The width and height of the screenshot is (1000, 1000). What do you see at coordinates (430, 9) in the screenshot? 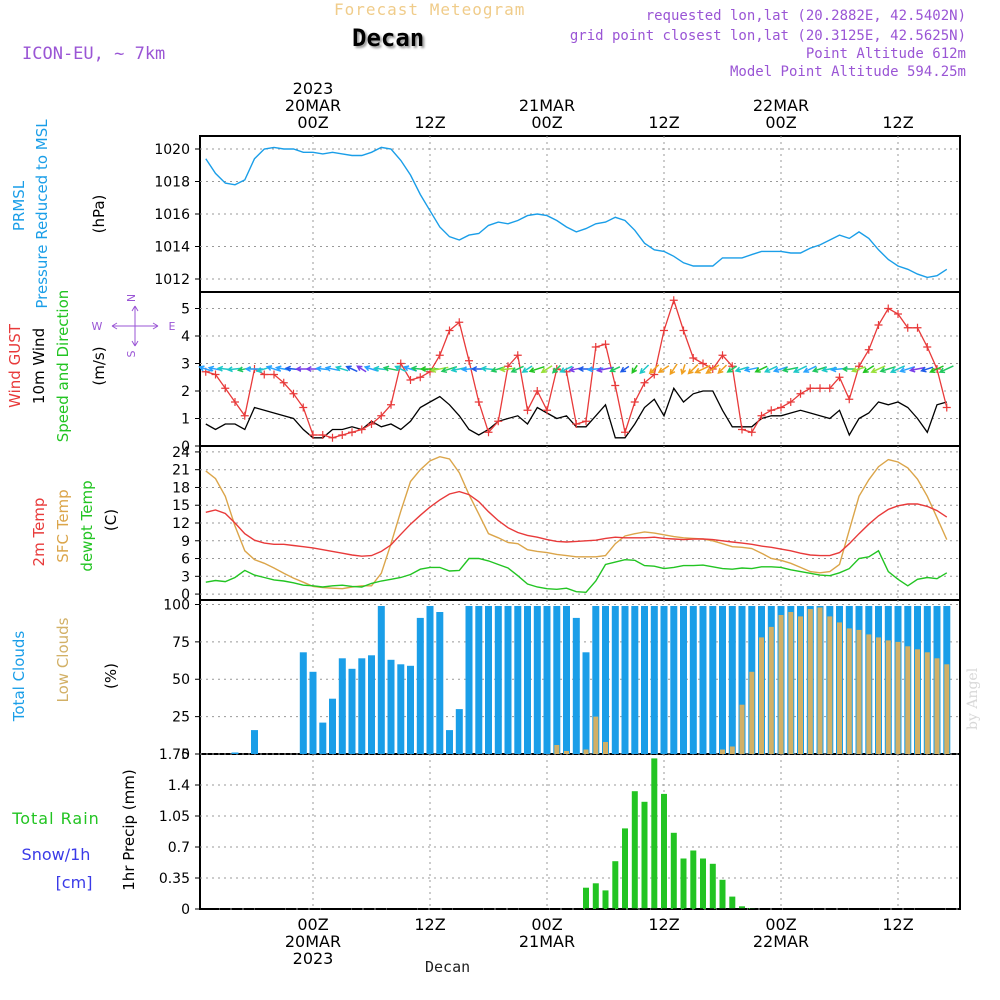
I see `super-title: Forecast Meteogram` at bounding box center [430, 9].